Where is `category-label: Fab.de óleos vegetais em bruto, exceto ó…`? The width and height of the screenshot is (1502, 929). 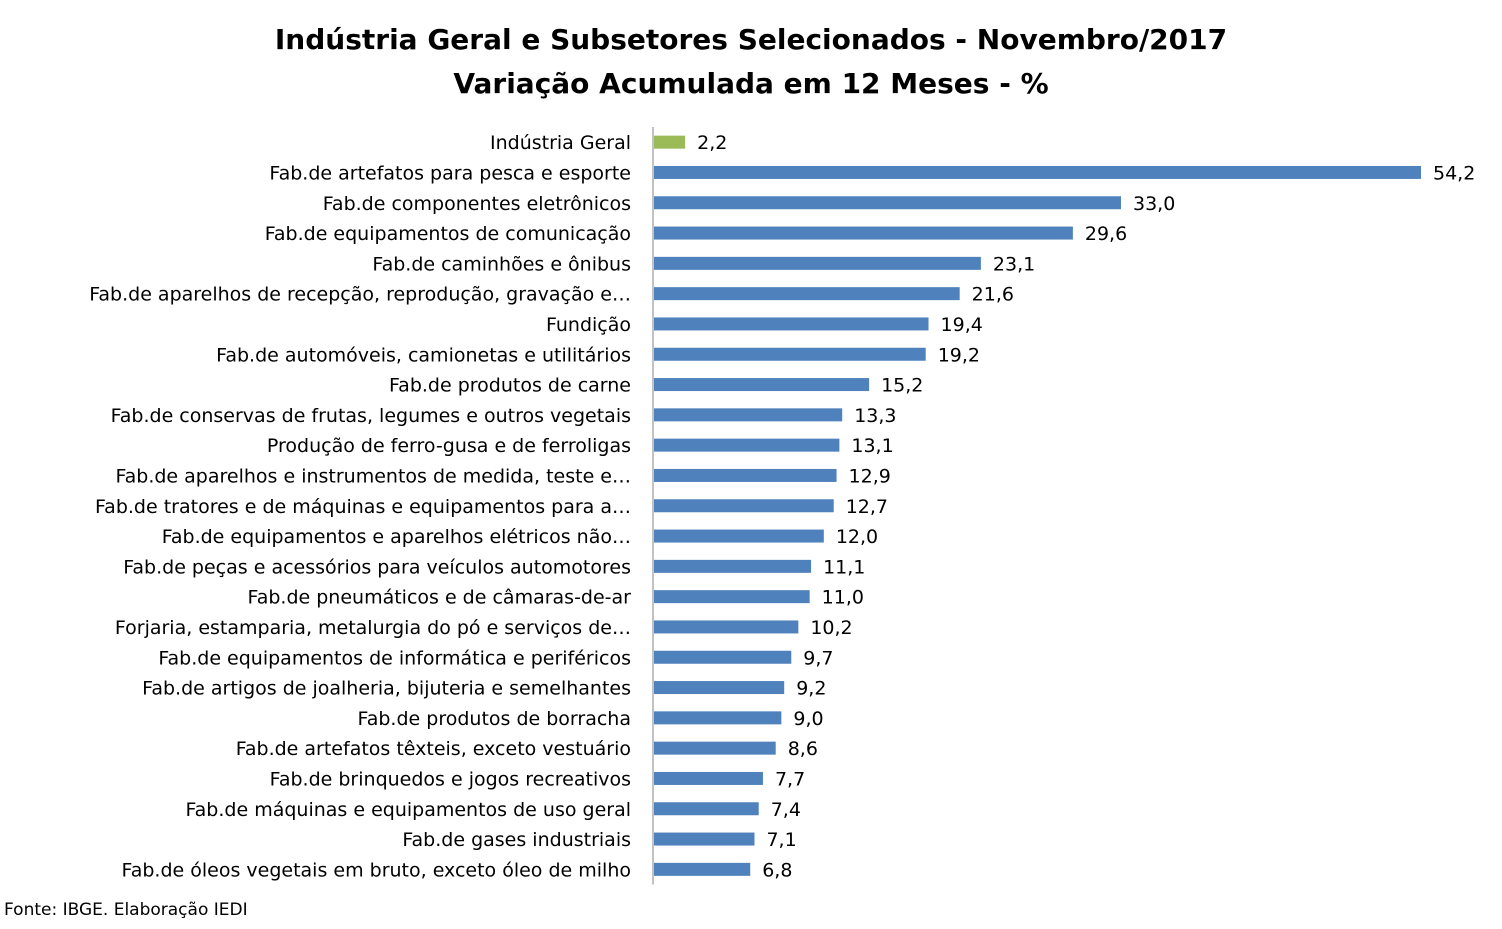
category-label: Fab.de óleos vegetais em bruto, exceto ó… is located at coordinates (376, 870).